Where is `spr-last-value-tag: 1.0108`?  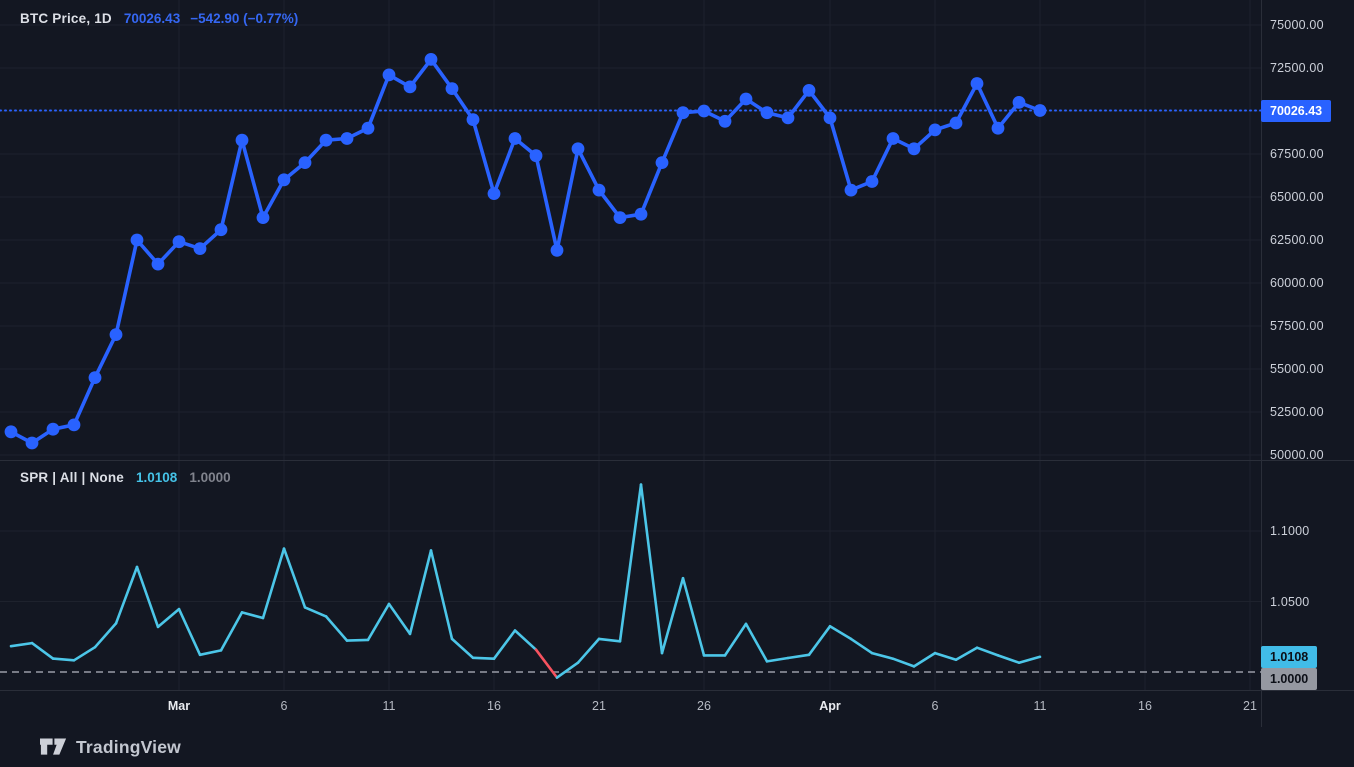
spr-last-value-tag: 1.0108 is located at coordinates (1289, 656).